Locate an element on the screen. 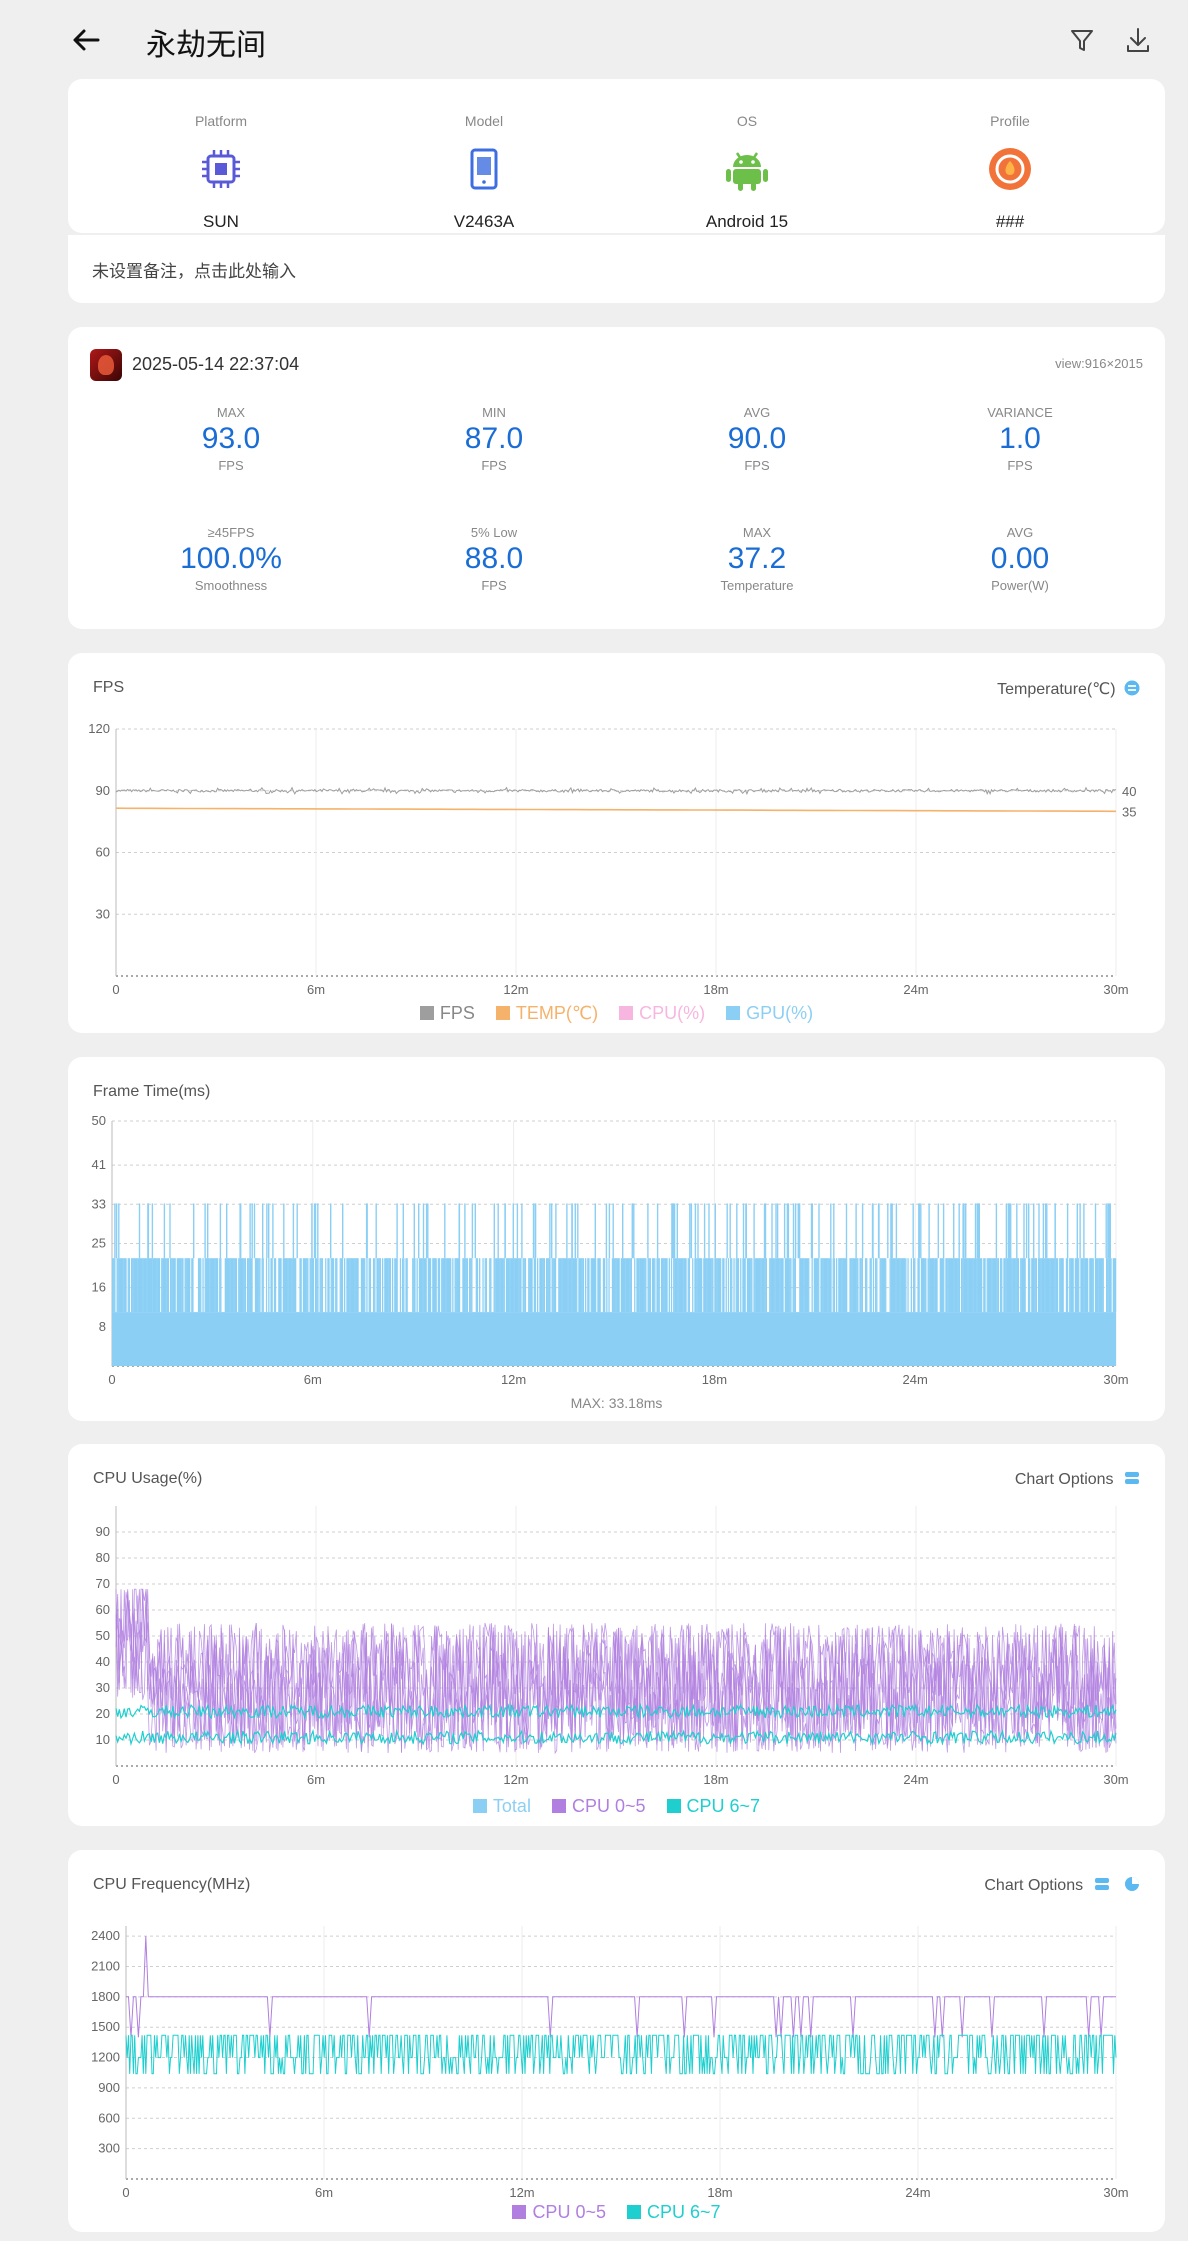 The width and height of the screenshot is (1188, 2241). legend-cpu: CPU(%) is located at coordinates (662, 1013).